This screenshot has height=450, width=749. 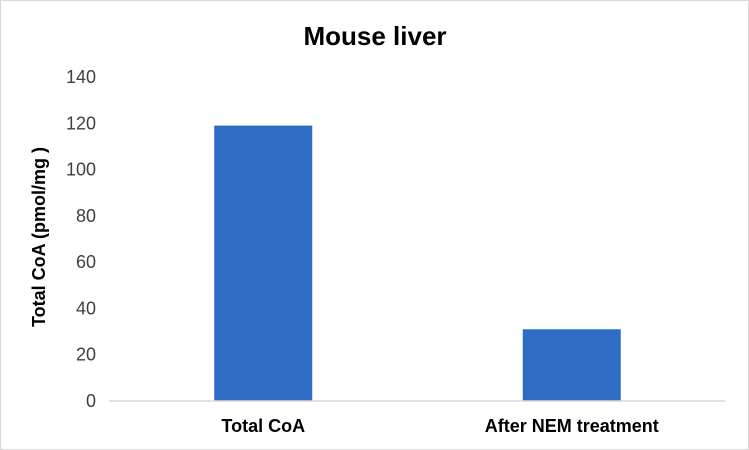 I want to click on y-tick-label: 120, so click(x=81, y=123).